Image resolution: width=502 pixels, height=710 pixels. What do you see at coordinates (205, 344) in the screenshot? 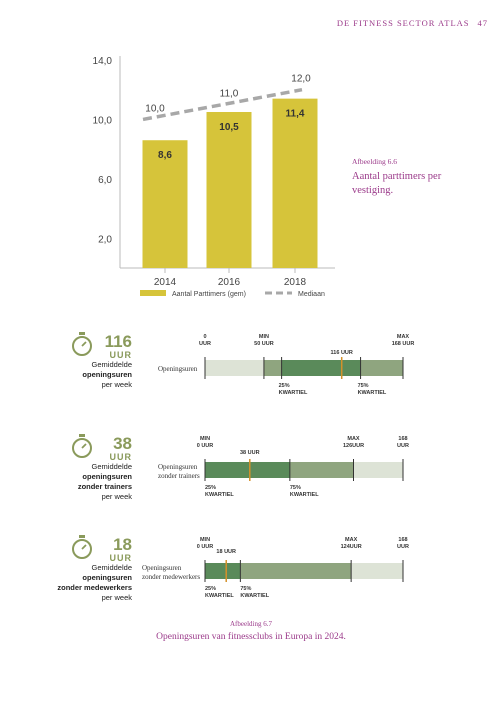
I see `min-label: UUR` at bounding box center [205, 344].